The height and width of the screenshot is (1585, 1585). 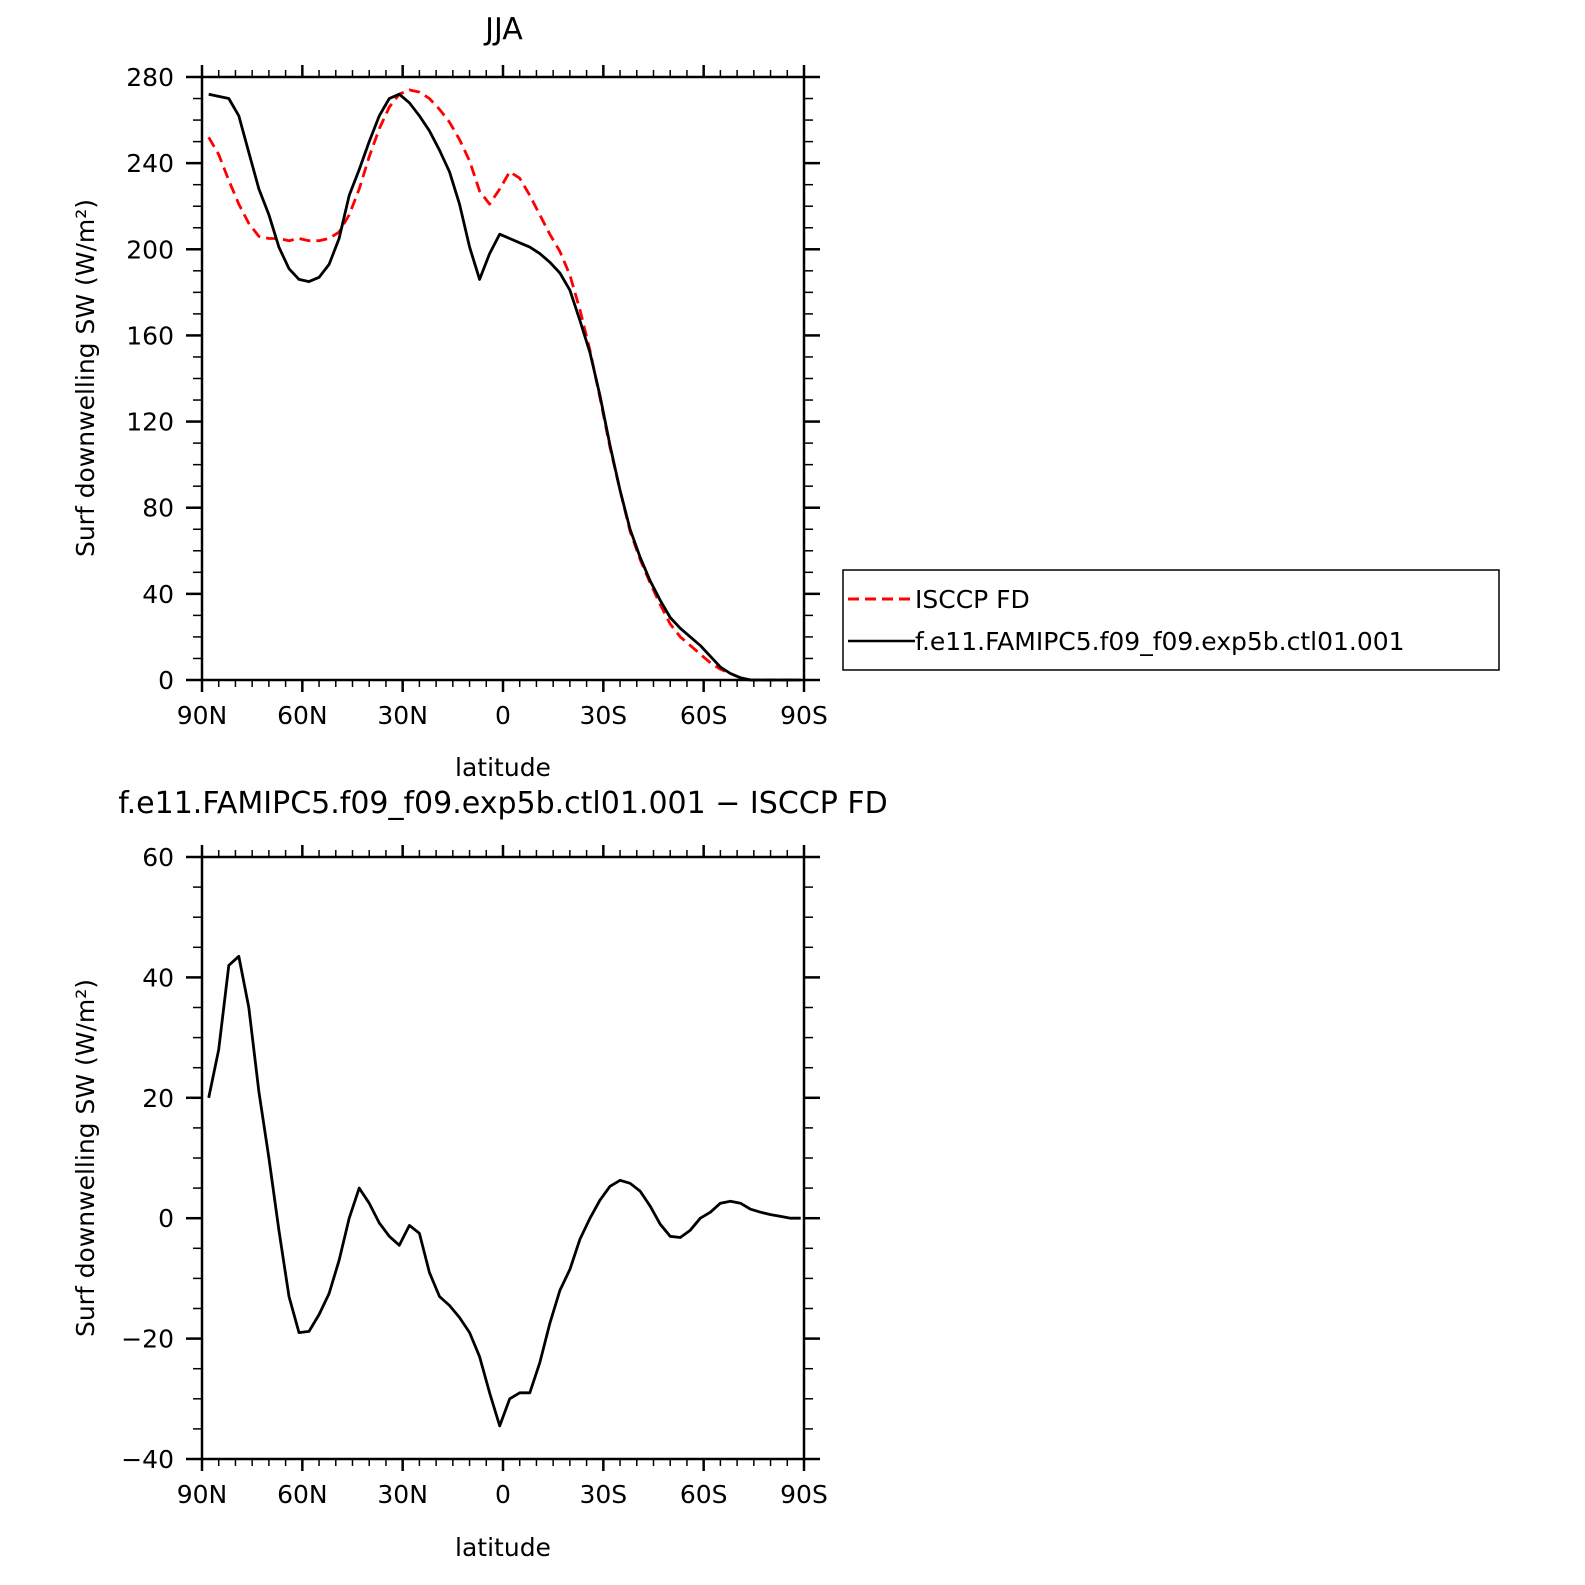 I want to click on top-panel-title: JJA, so click(x=503, y=29).